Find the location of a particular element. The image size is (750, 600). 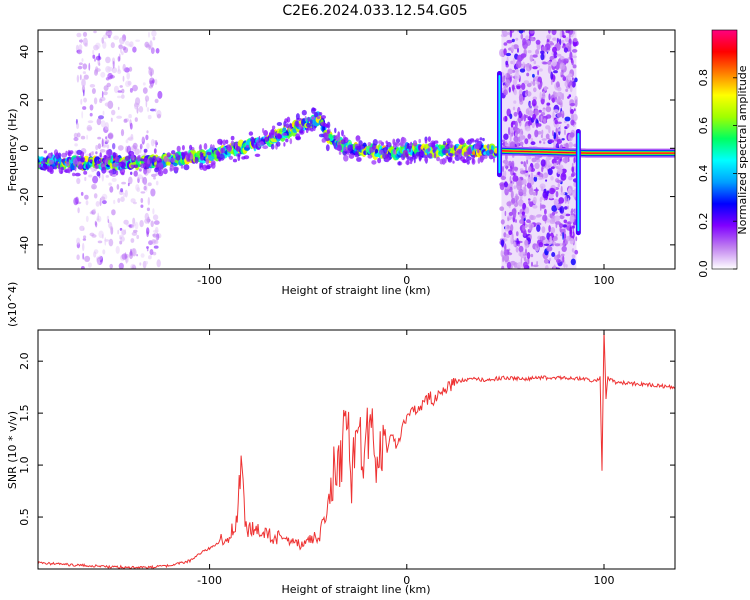

snr-ylabel: SNR (10 * v/v) is located at coordinates (12, 450).